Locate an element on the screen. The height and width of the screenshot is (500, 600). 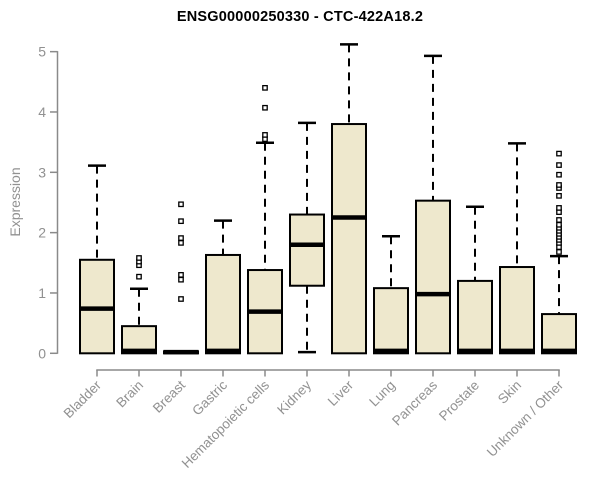
y-tick-label: 4 is located at coordinates (42, 112).